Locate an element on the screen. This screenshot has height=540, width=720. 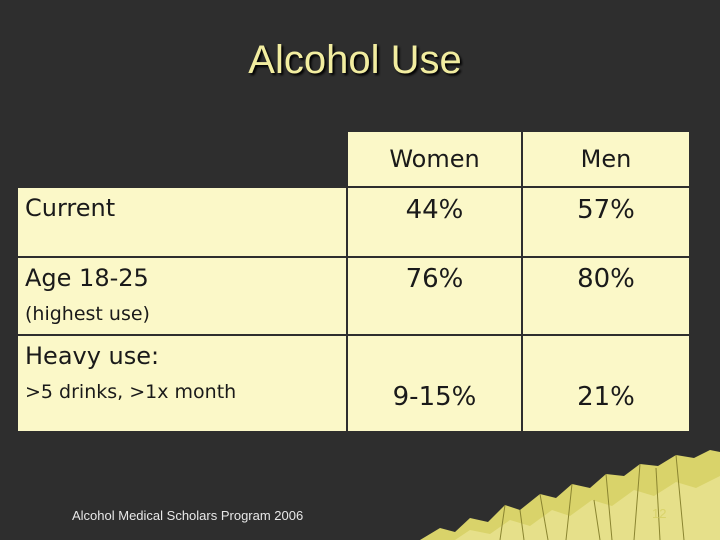
slide-title: Alcohol Use is located at coordinates (355, 60).